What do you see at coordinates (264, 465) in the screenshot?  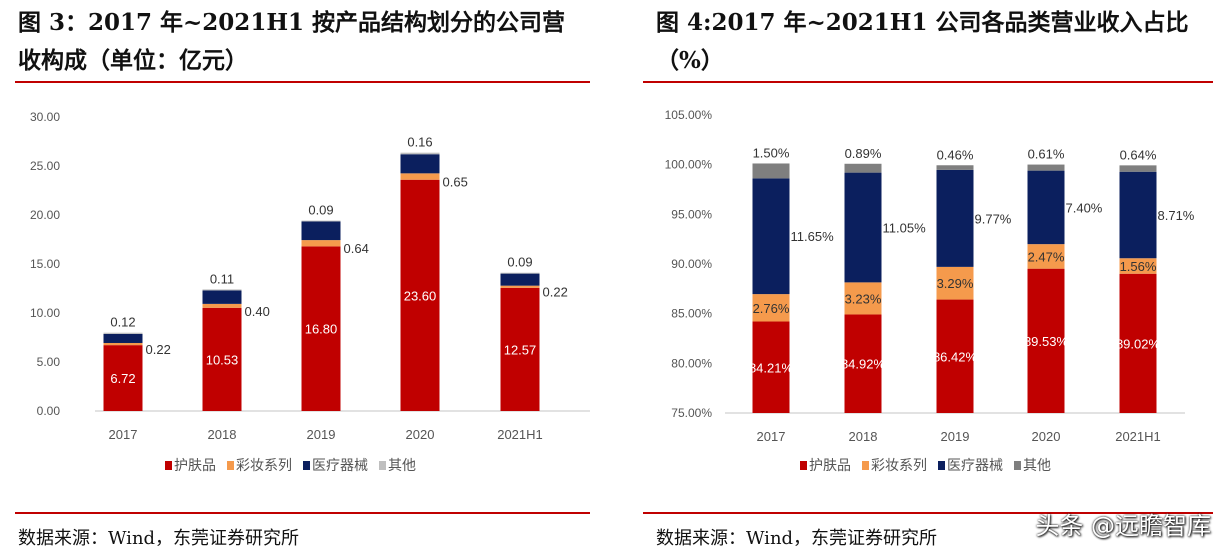 I see `left-legend-label-makeup: 彩妆系列` at bounding box center [264, 465].